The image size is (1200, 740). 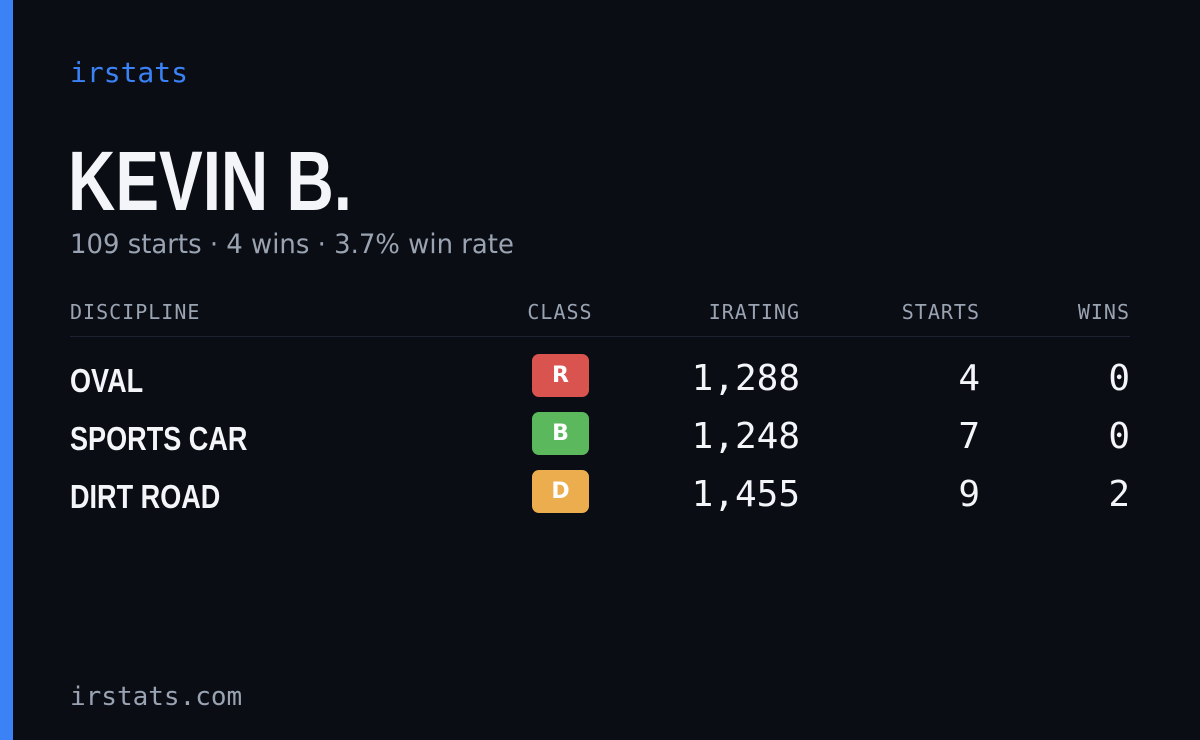 I want to click on table-row: SPORTS CAR B 1,248 7 0, so click(x=600, y=439).